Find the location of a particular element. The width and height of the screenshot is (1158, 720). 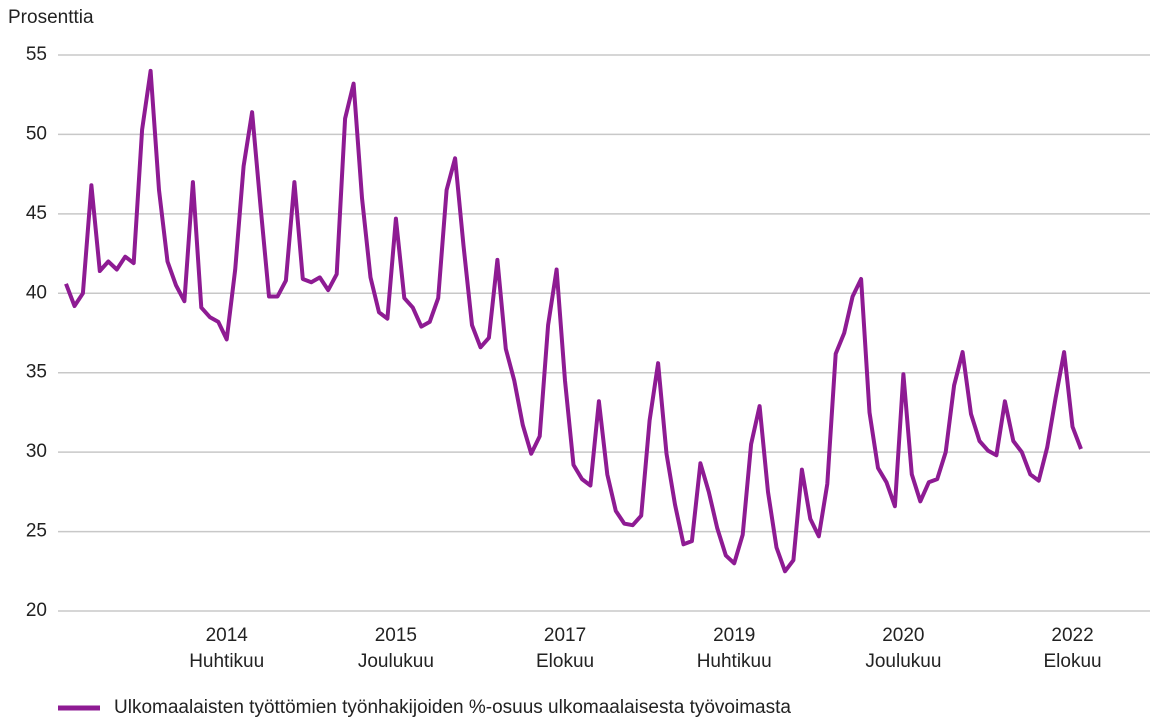

x-tick-label: 2015 is located at coordinates (396, 635).